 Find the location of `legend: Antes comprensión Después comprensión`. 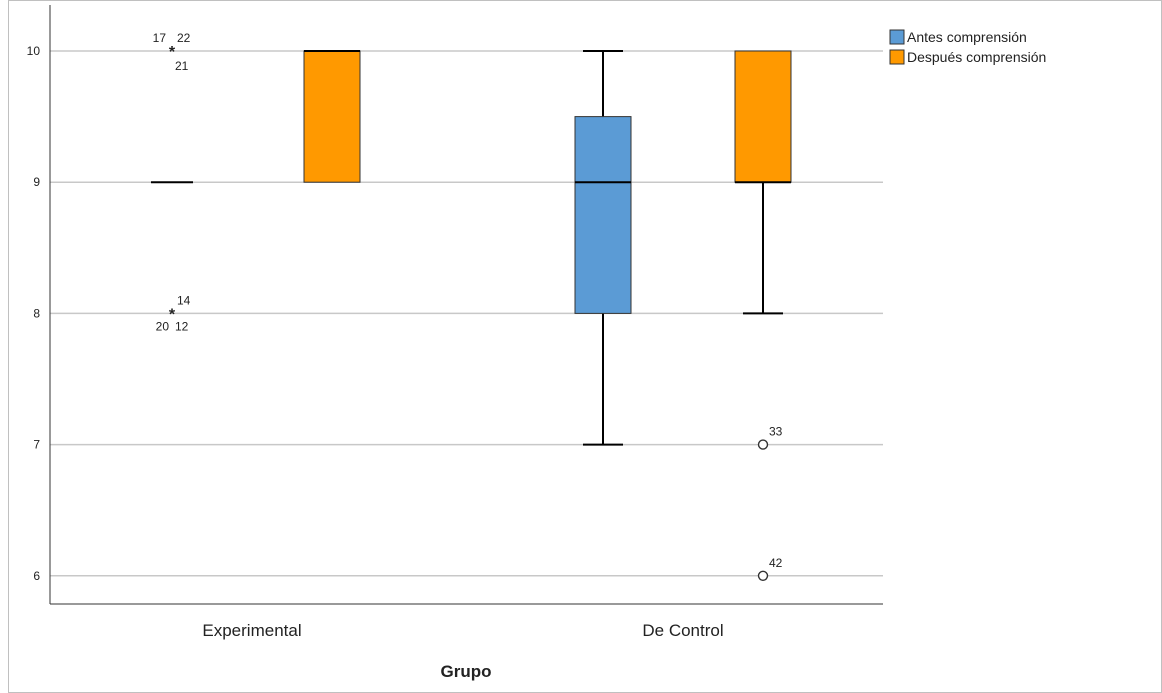

legend: Antes comprensión Después comprensión is located at coordinates (967, 47).